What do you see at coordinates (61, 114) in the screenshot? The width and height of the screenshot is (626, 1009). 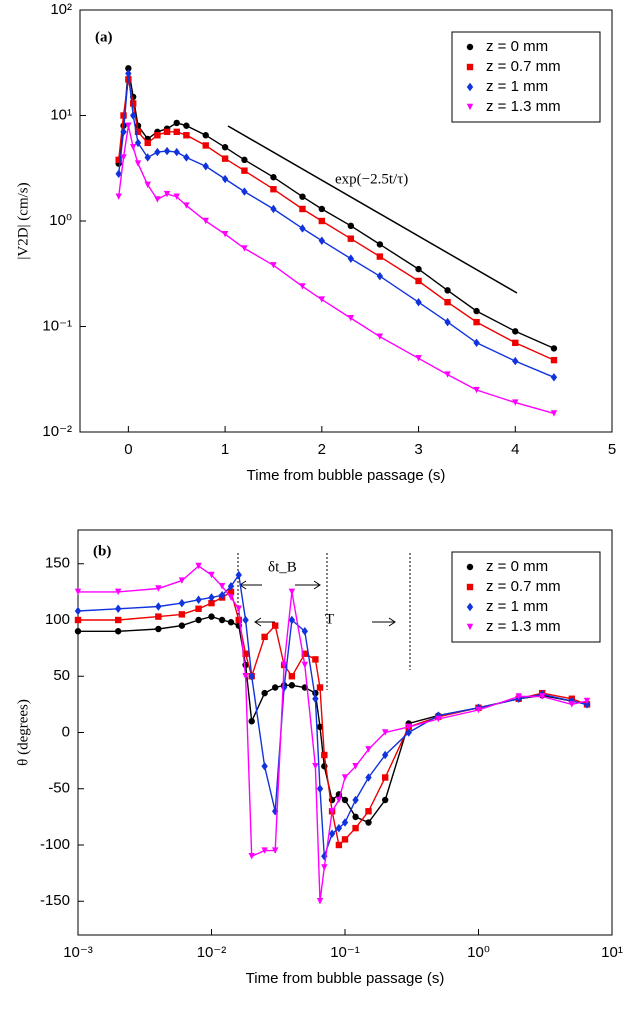 I see `y-tick-label: 10¹` at bounding box center [61, 114].